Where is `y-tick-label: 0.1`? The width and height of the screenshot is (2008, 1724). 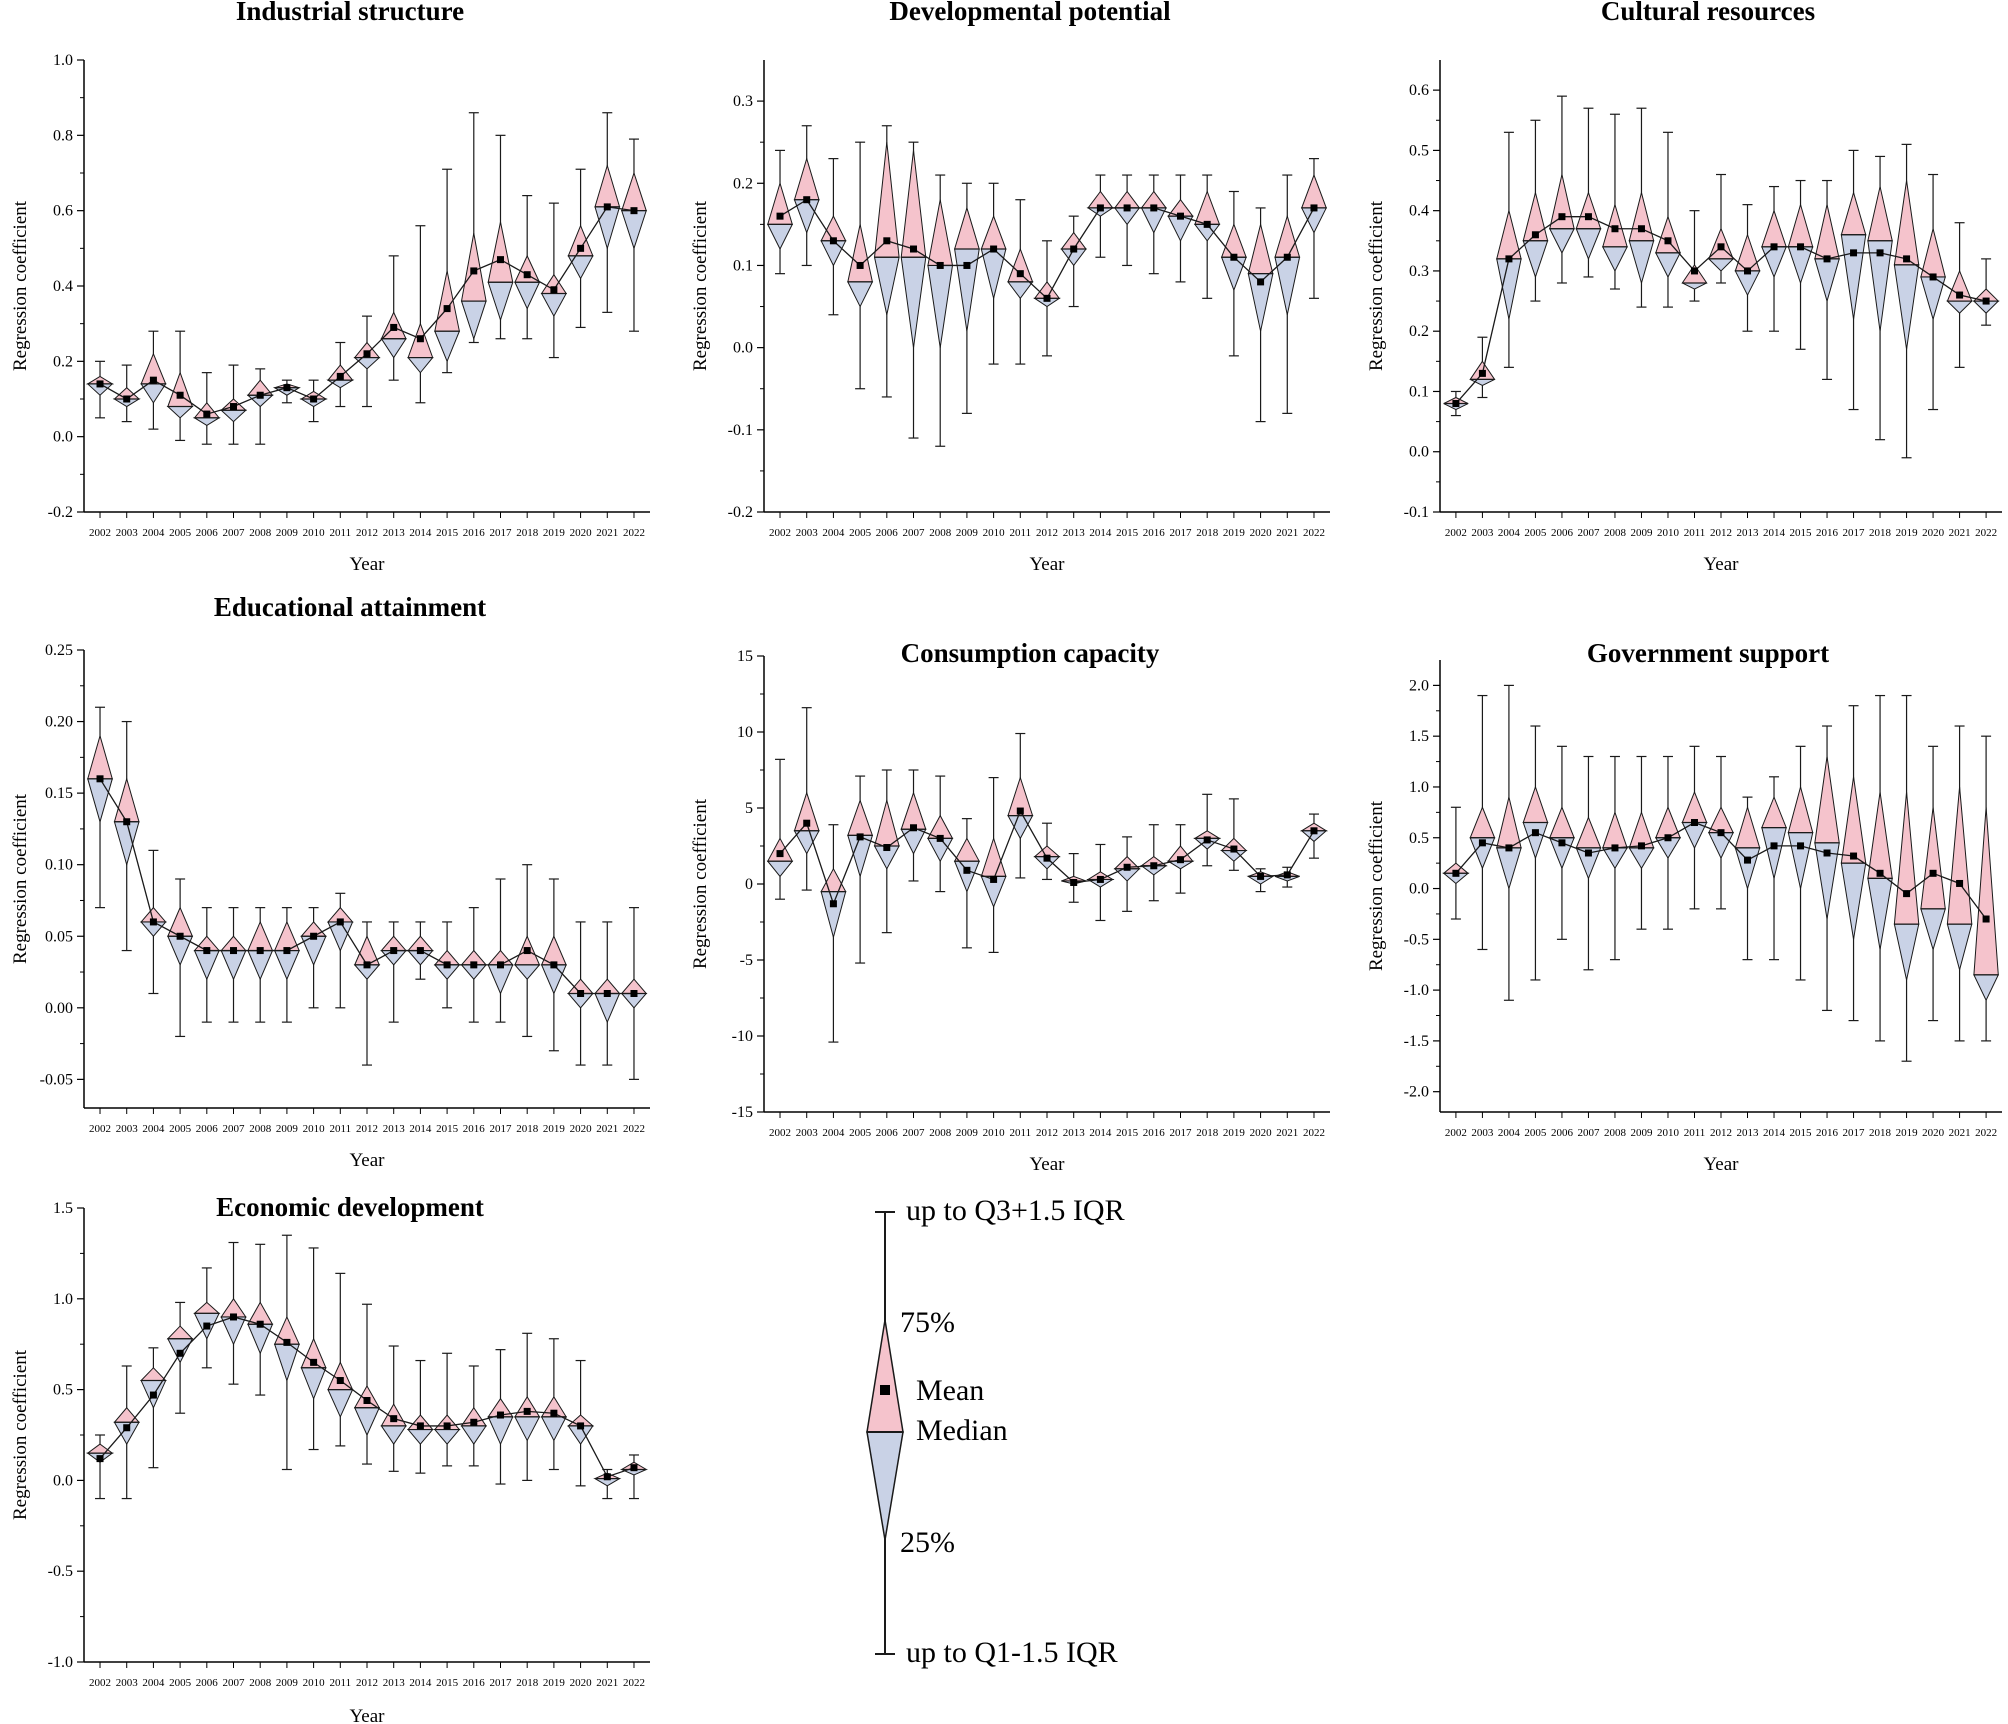
y-tick-label: 0.1 is located at coordinates (743, 265).